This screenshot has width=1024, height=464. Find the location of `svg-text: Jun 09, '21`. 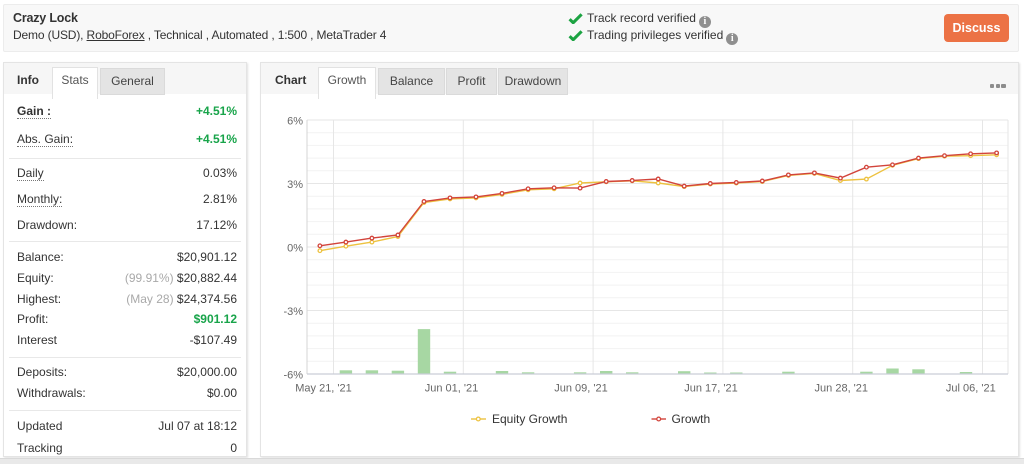

svg-text: Jun 09, '21 is located at coordinates (580, 389).